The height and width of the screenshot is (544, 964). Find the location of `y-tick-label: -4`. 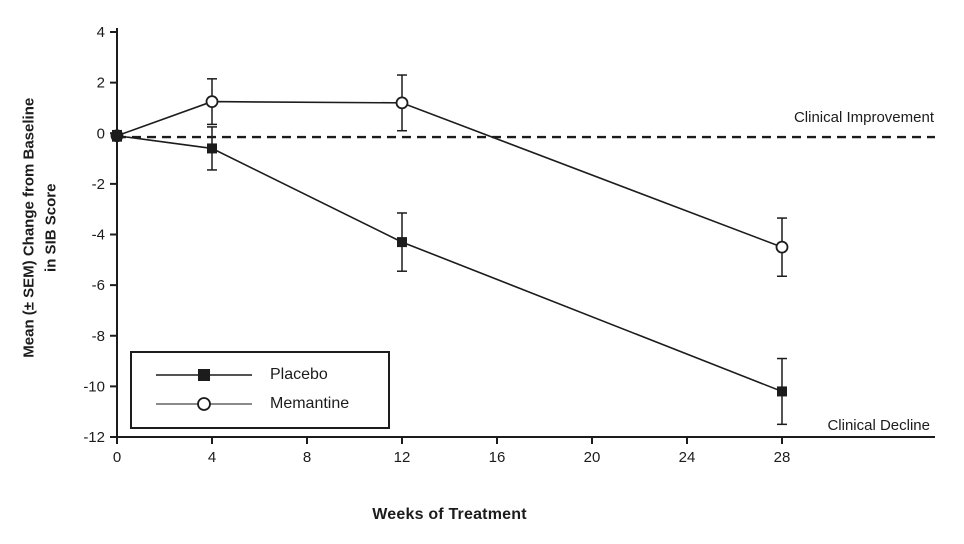

y-tick-label: -4 is located at coordinates (98, 235).